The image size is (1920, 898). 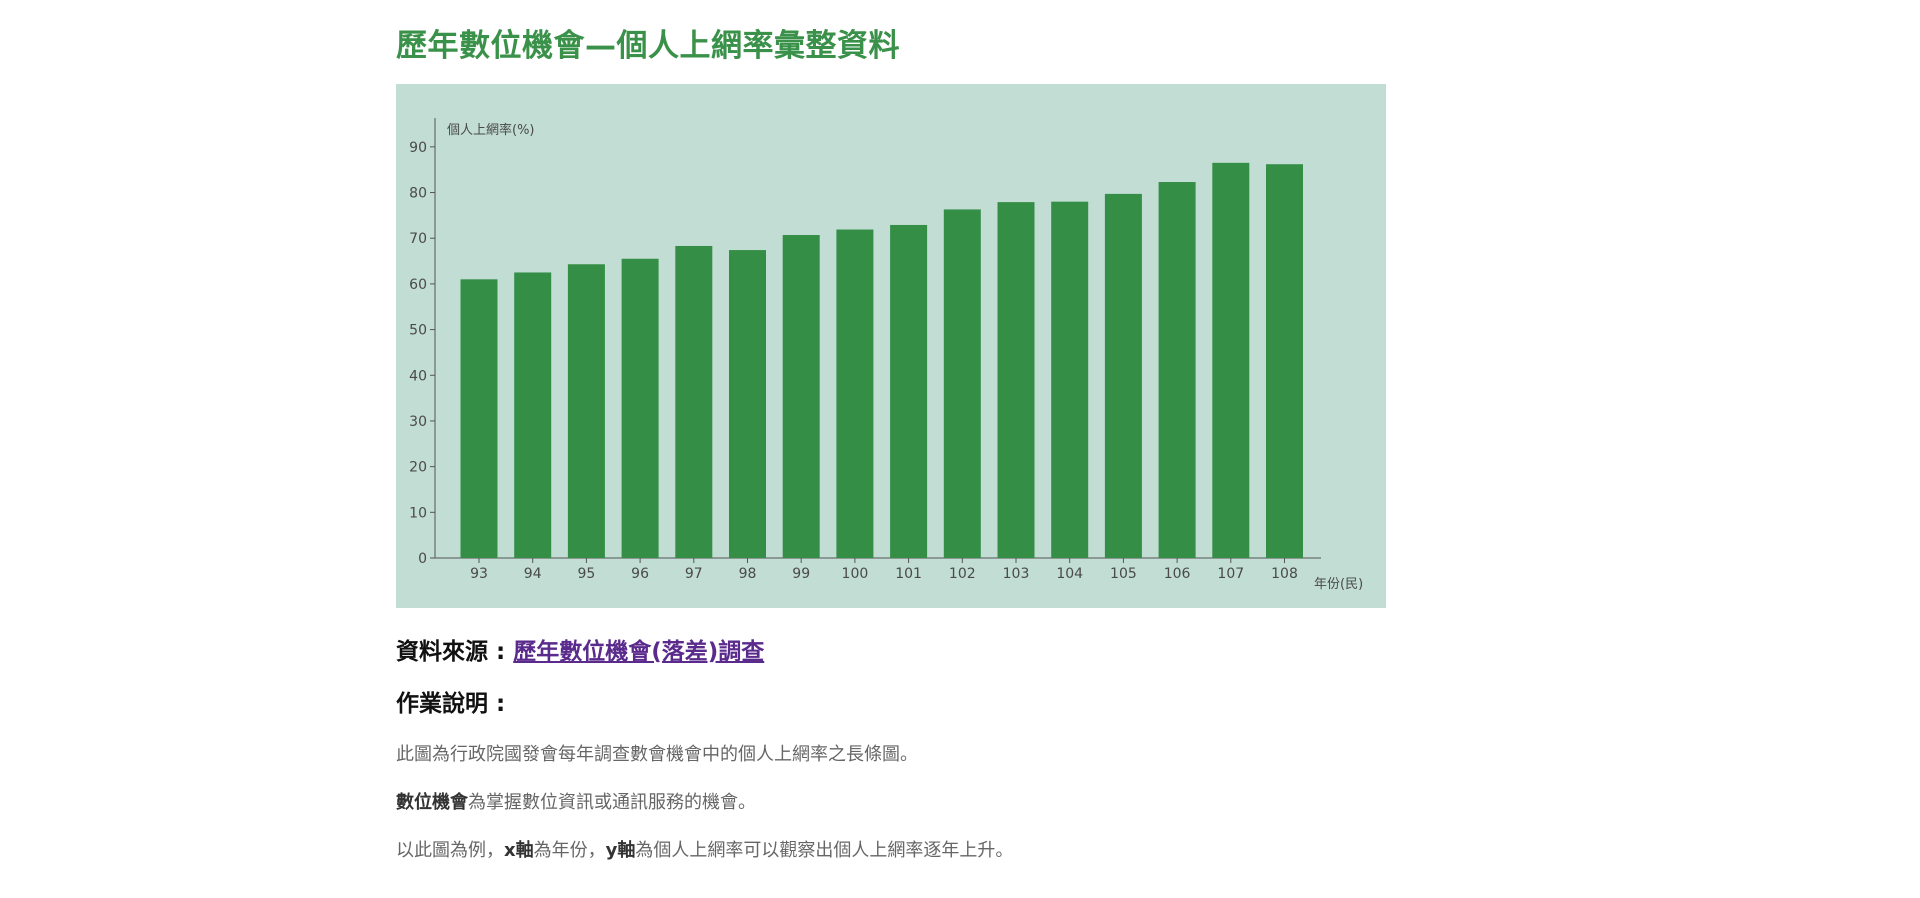 I want to click on y-tick-label: 80, so click(x=418, y=194).